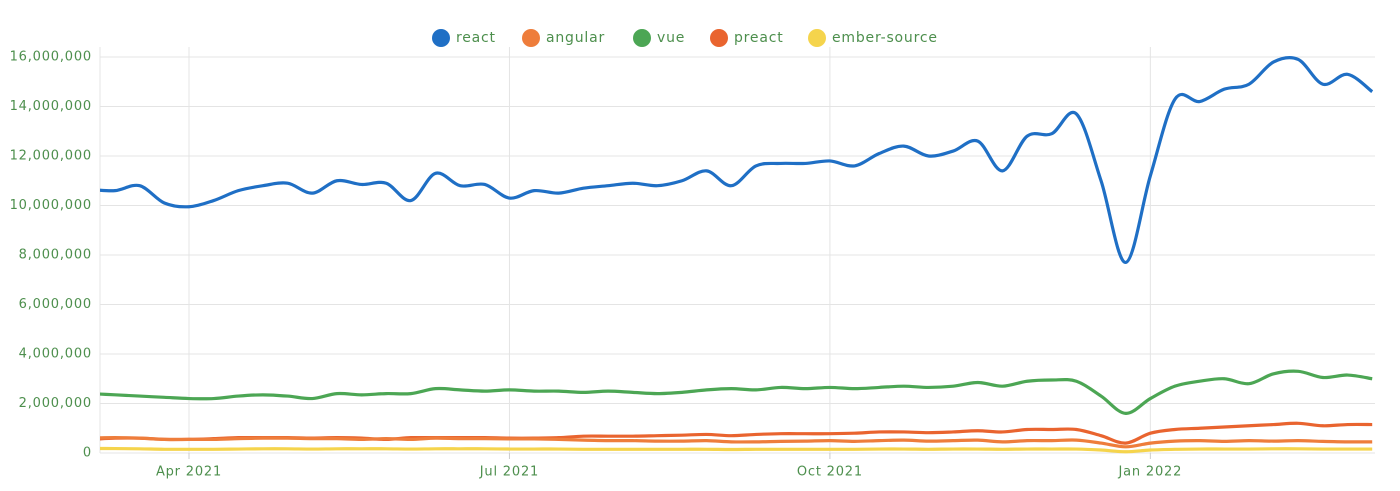  I want to click on legend-label: react, so click(476, 38).